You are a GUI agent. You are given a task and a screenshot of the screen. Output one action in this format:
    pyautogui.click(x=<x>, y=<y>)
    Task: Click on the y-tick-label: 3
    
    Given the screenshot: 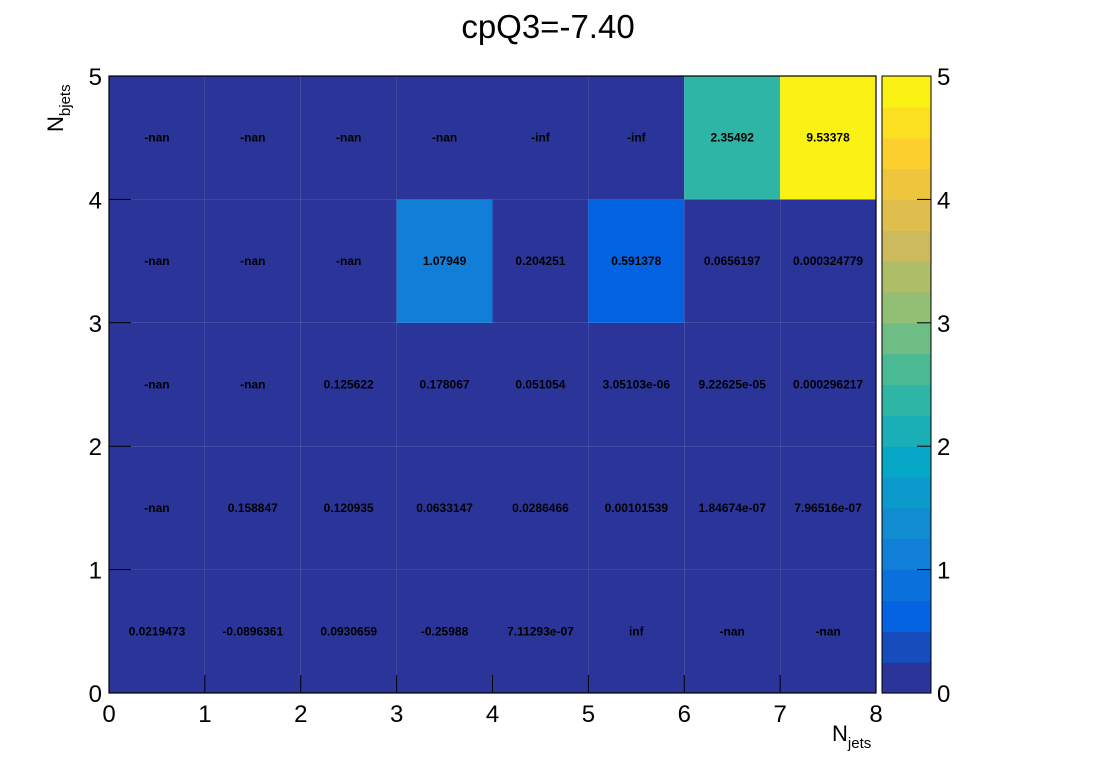 What is the action you would take?
    pyautogui.click(x=95, y=324)
    